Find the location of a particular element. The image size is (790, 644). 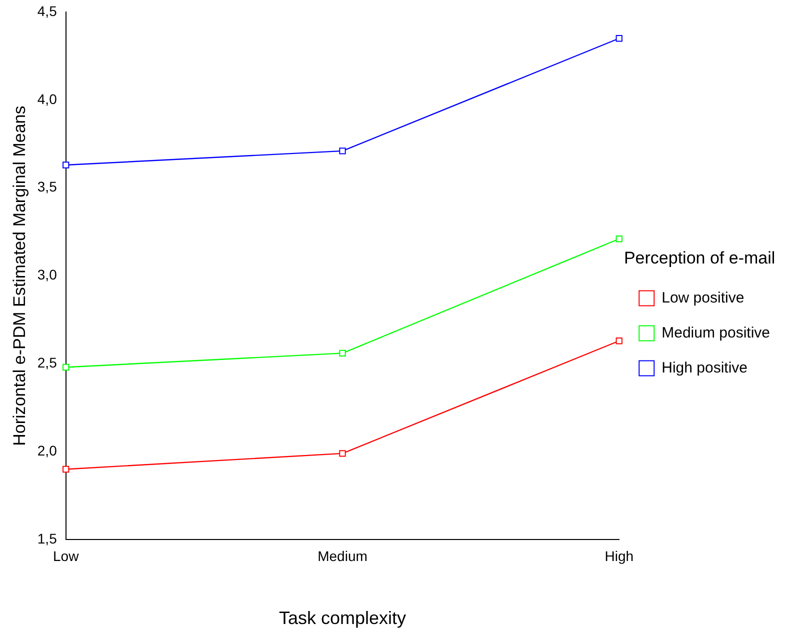

x-tick-label: Medium is located at coordinates (343, 556).